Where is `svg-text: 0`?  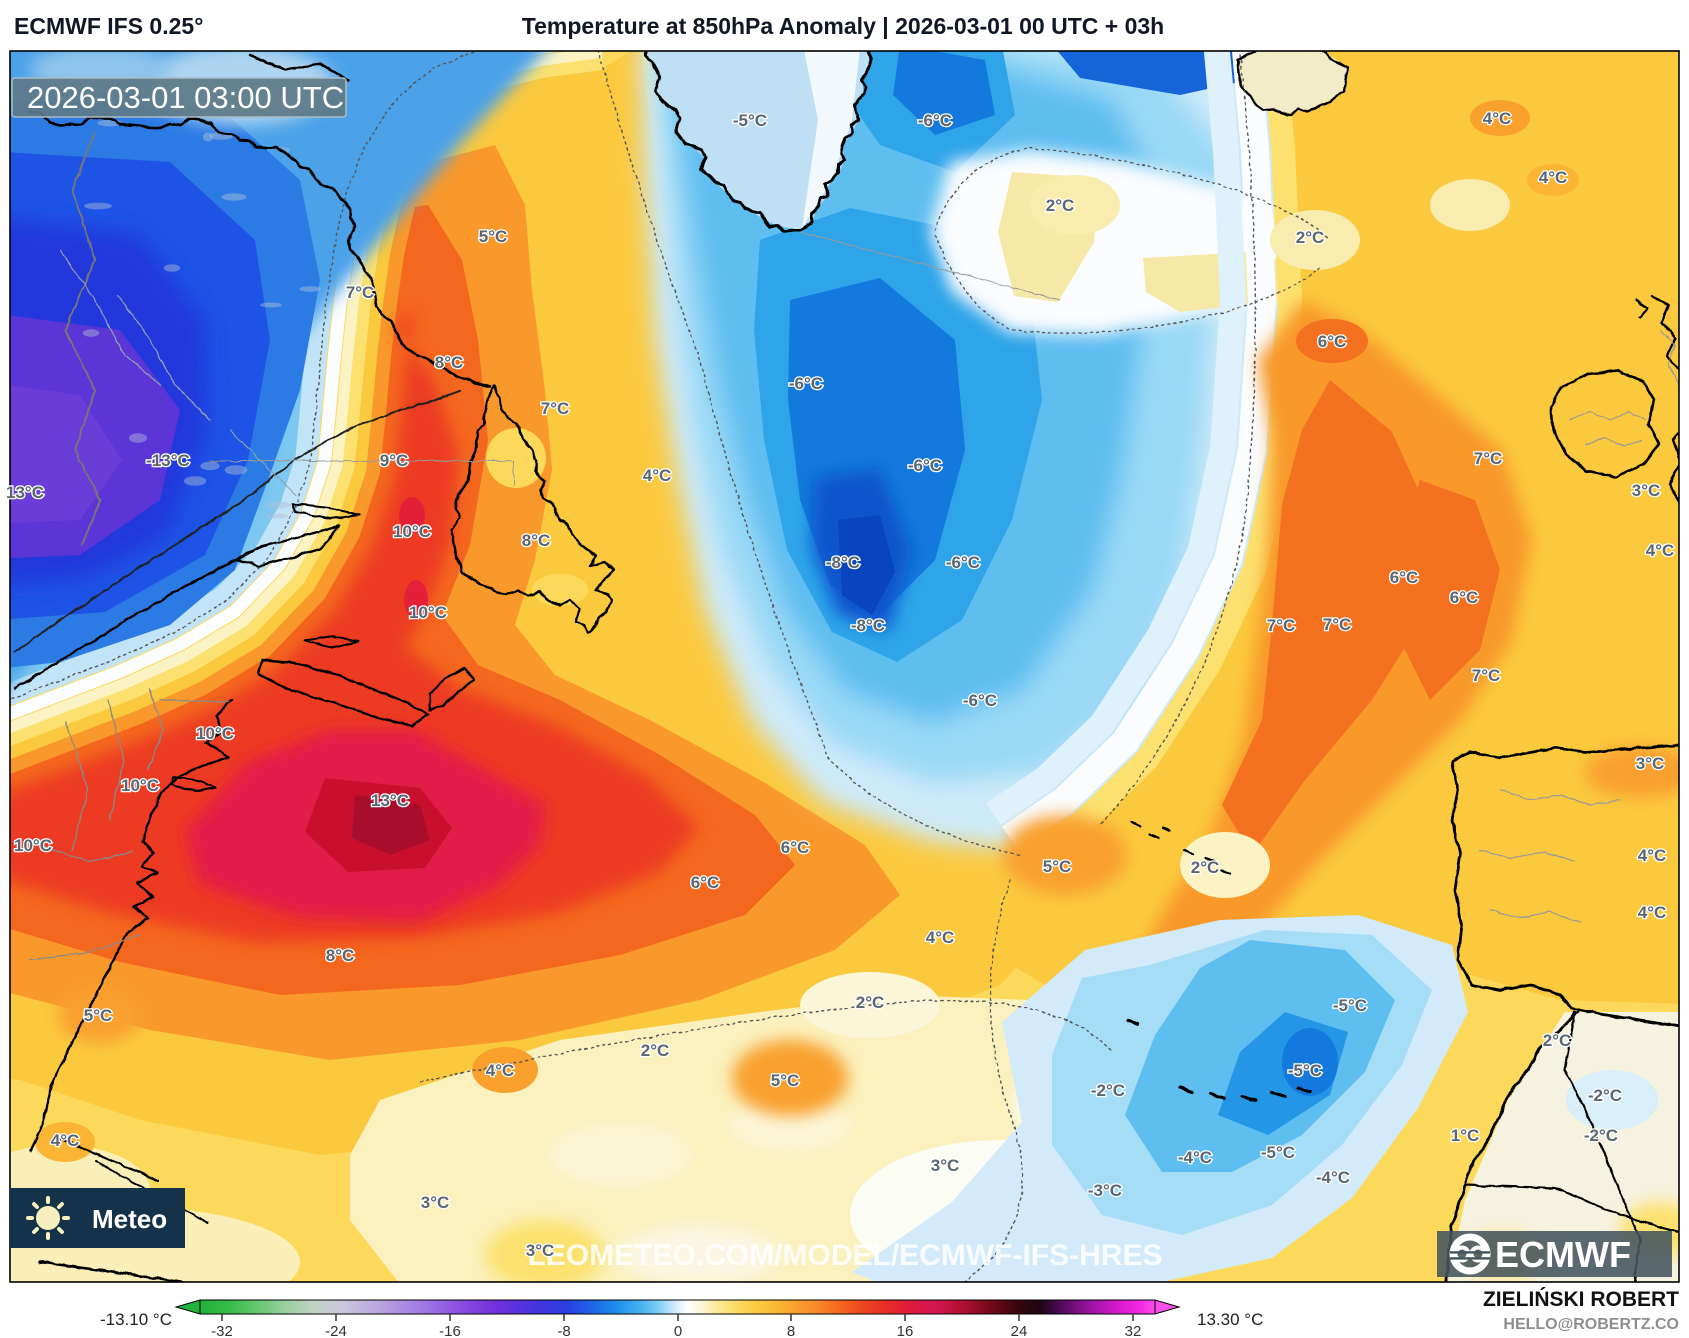
svg-text: 0 is located at coordinates (678, 1330).